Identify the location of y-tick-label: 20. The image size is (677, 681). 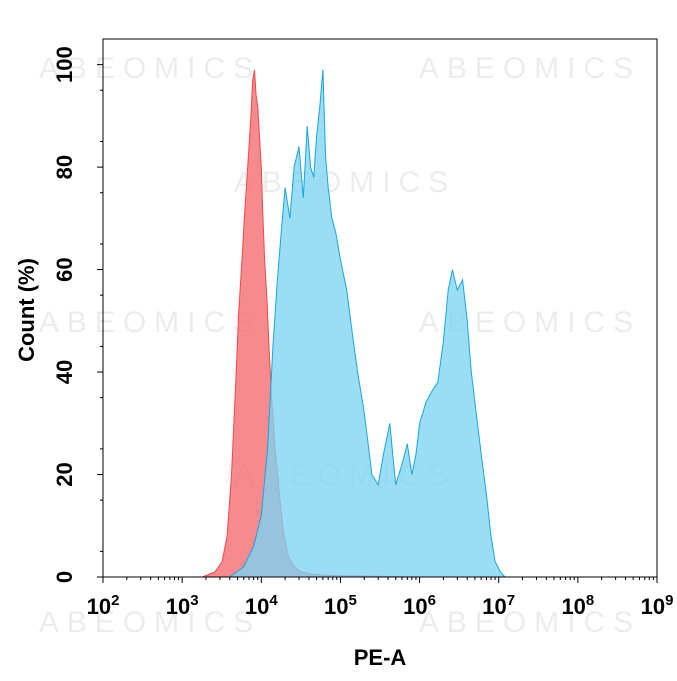
(64, 474).